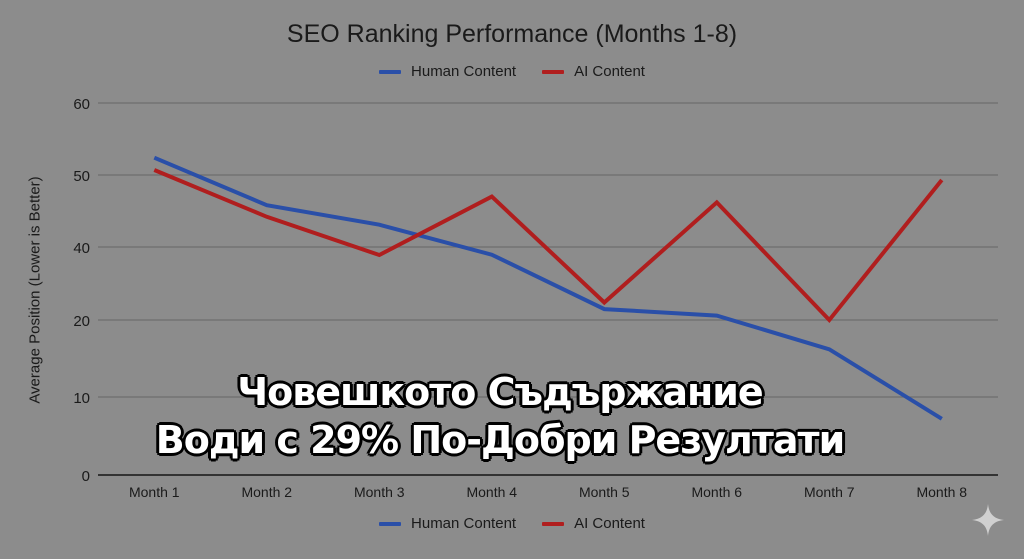 This screenshot has width=1024, height=559. What do you see at coordinates (81, 248) in the screenshot?
I see `y-tick-label: 40` at bounding box center [81, 248].